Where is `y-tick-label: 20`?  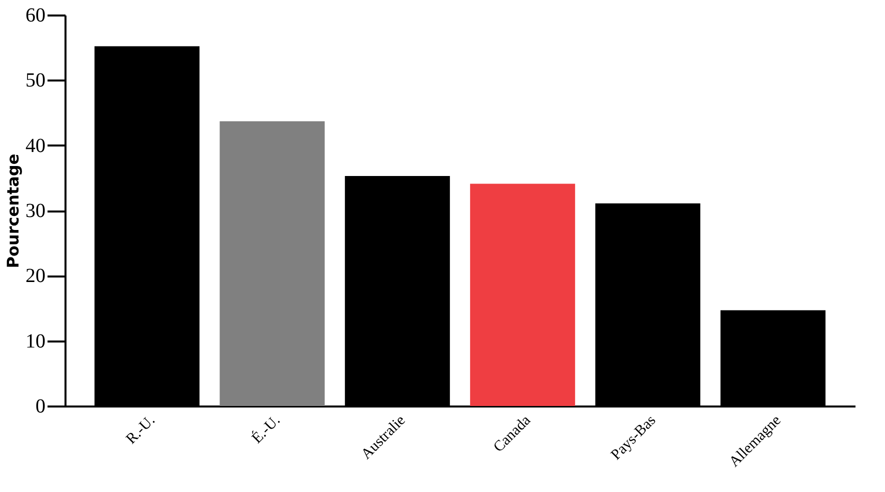
y-tick-label: 20 is located at coordinates (36, 276).